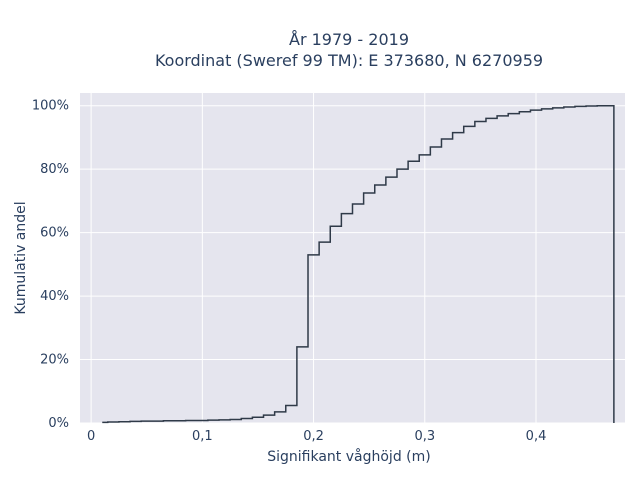  What do you see at coordinates (54, 360) in the screenshot?
I see `y-tick-label: 20%` at bounding box center [54, 360].